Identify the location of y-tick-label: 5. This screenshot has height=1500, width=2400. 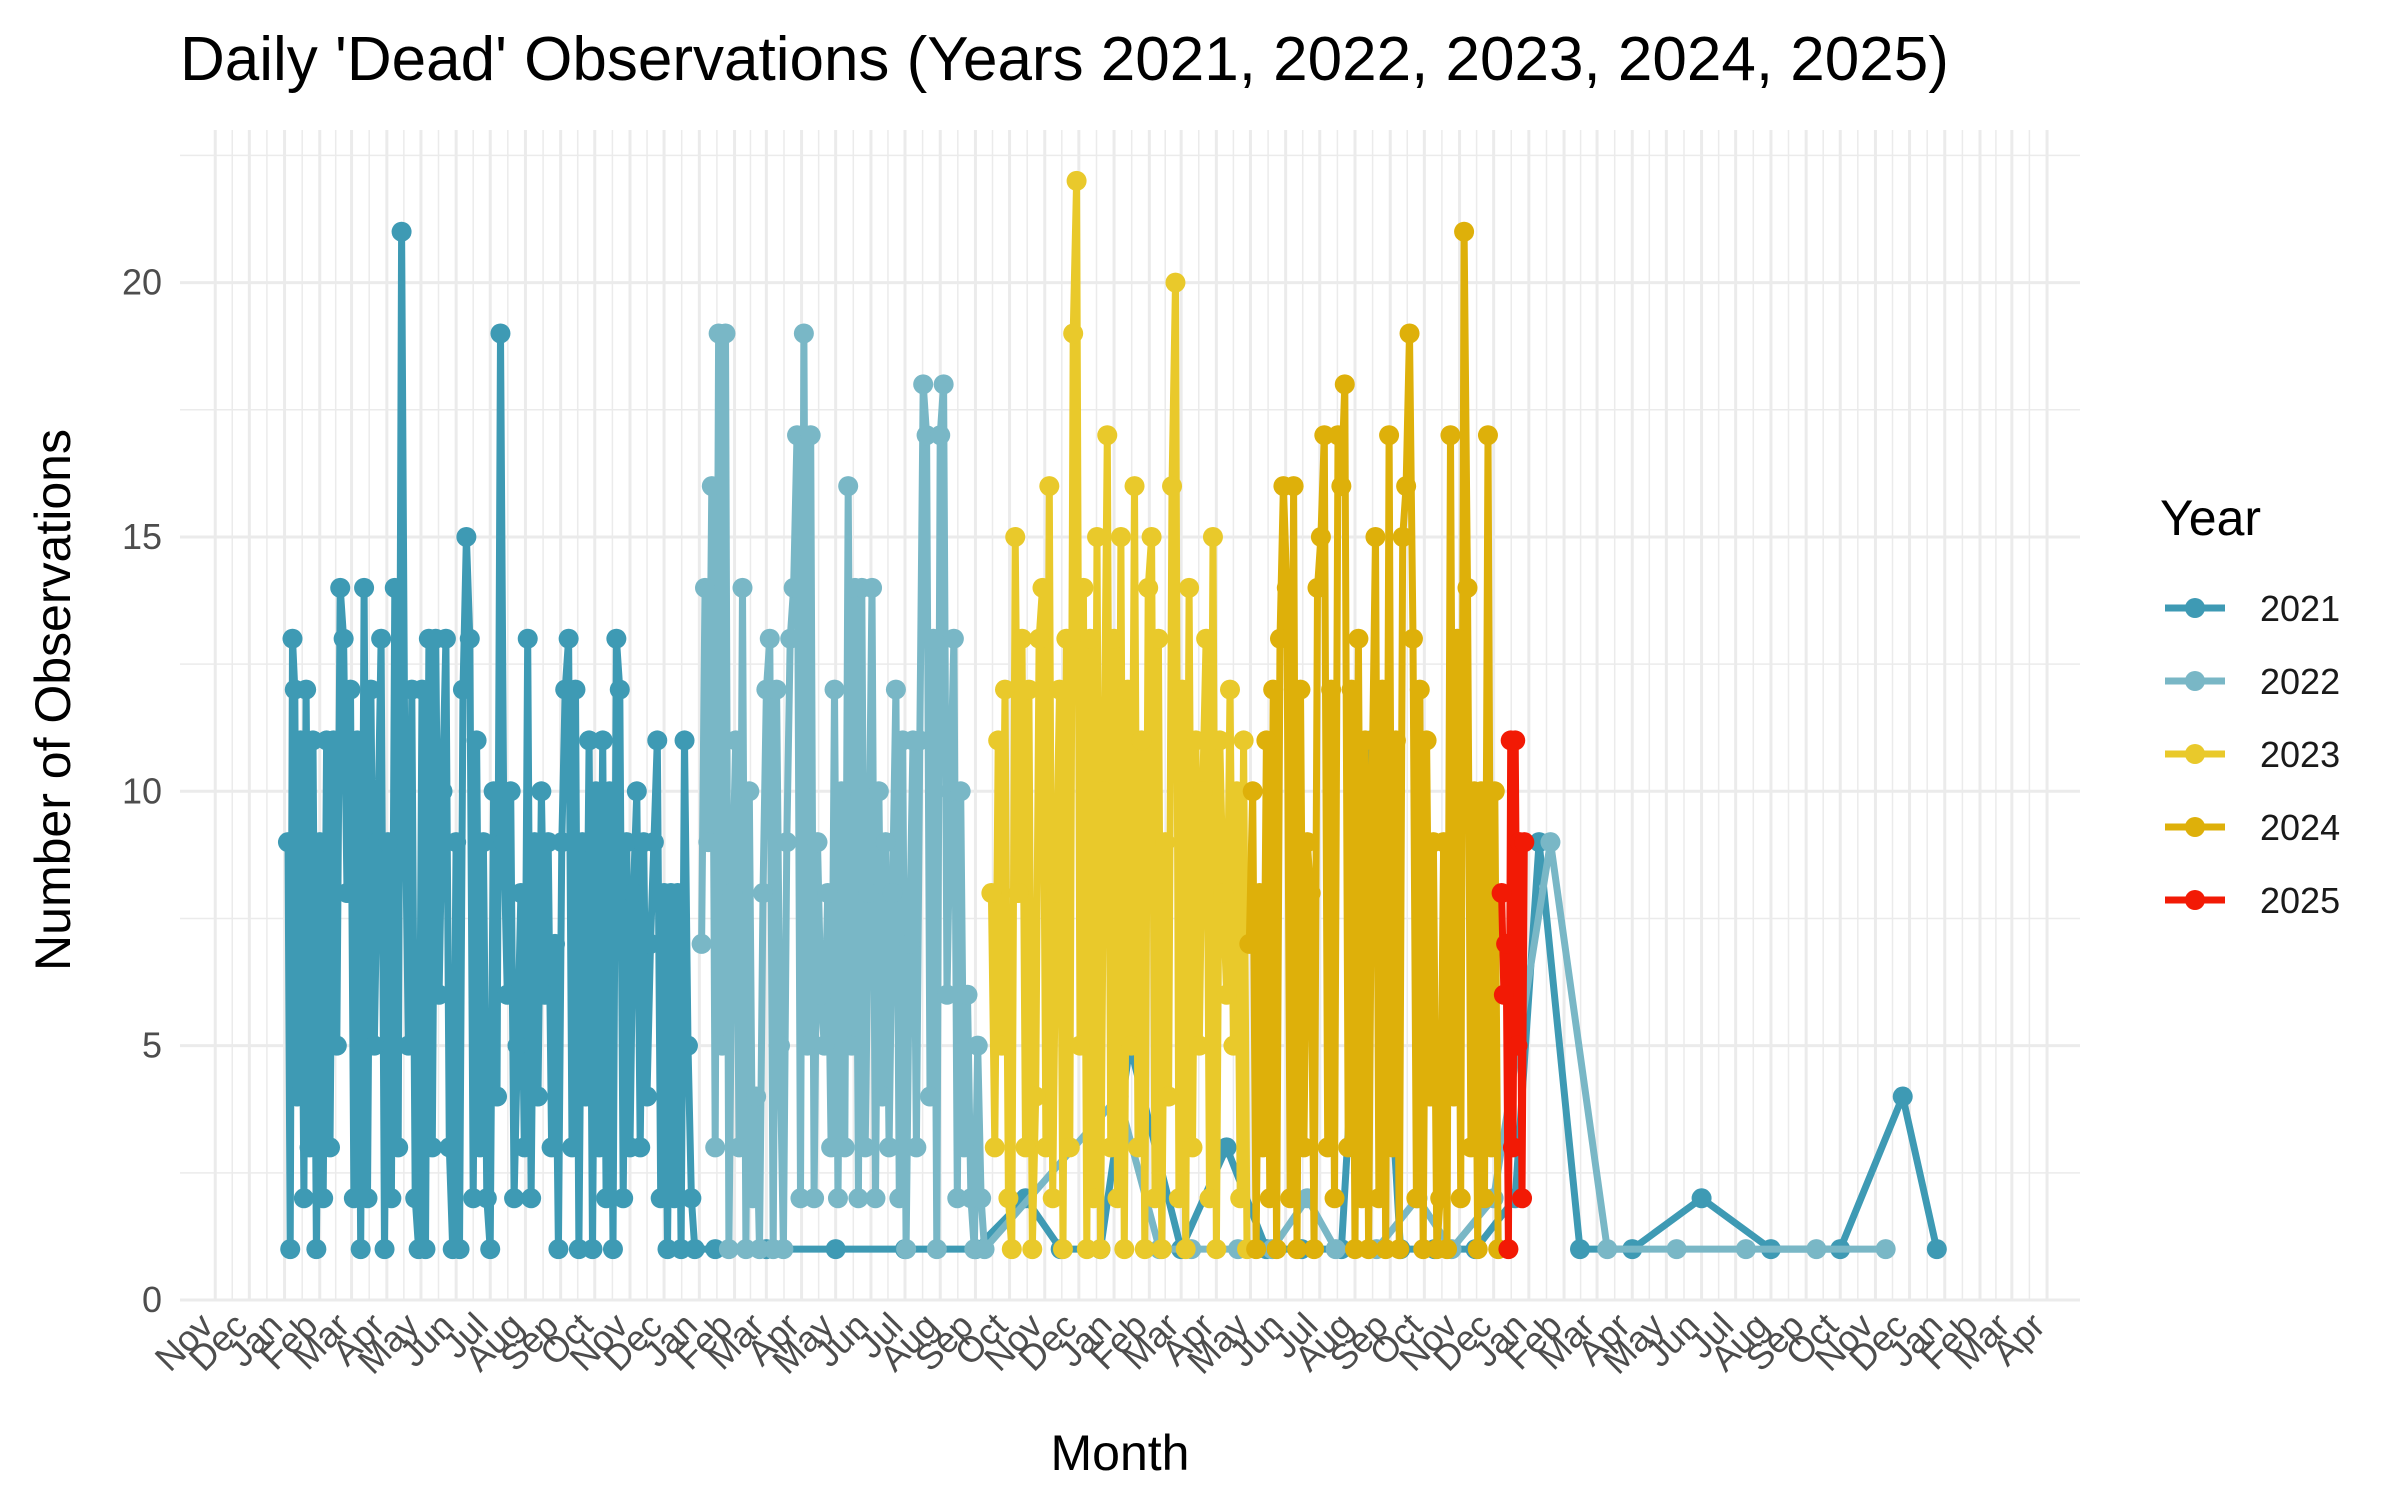
(152, 1045).